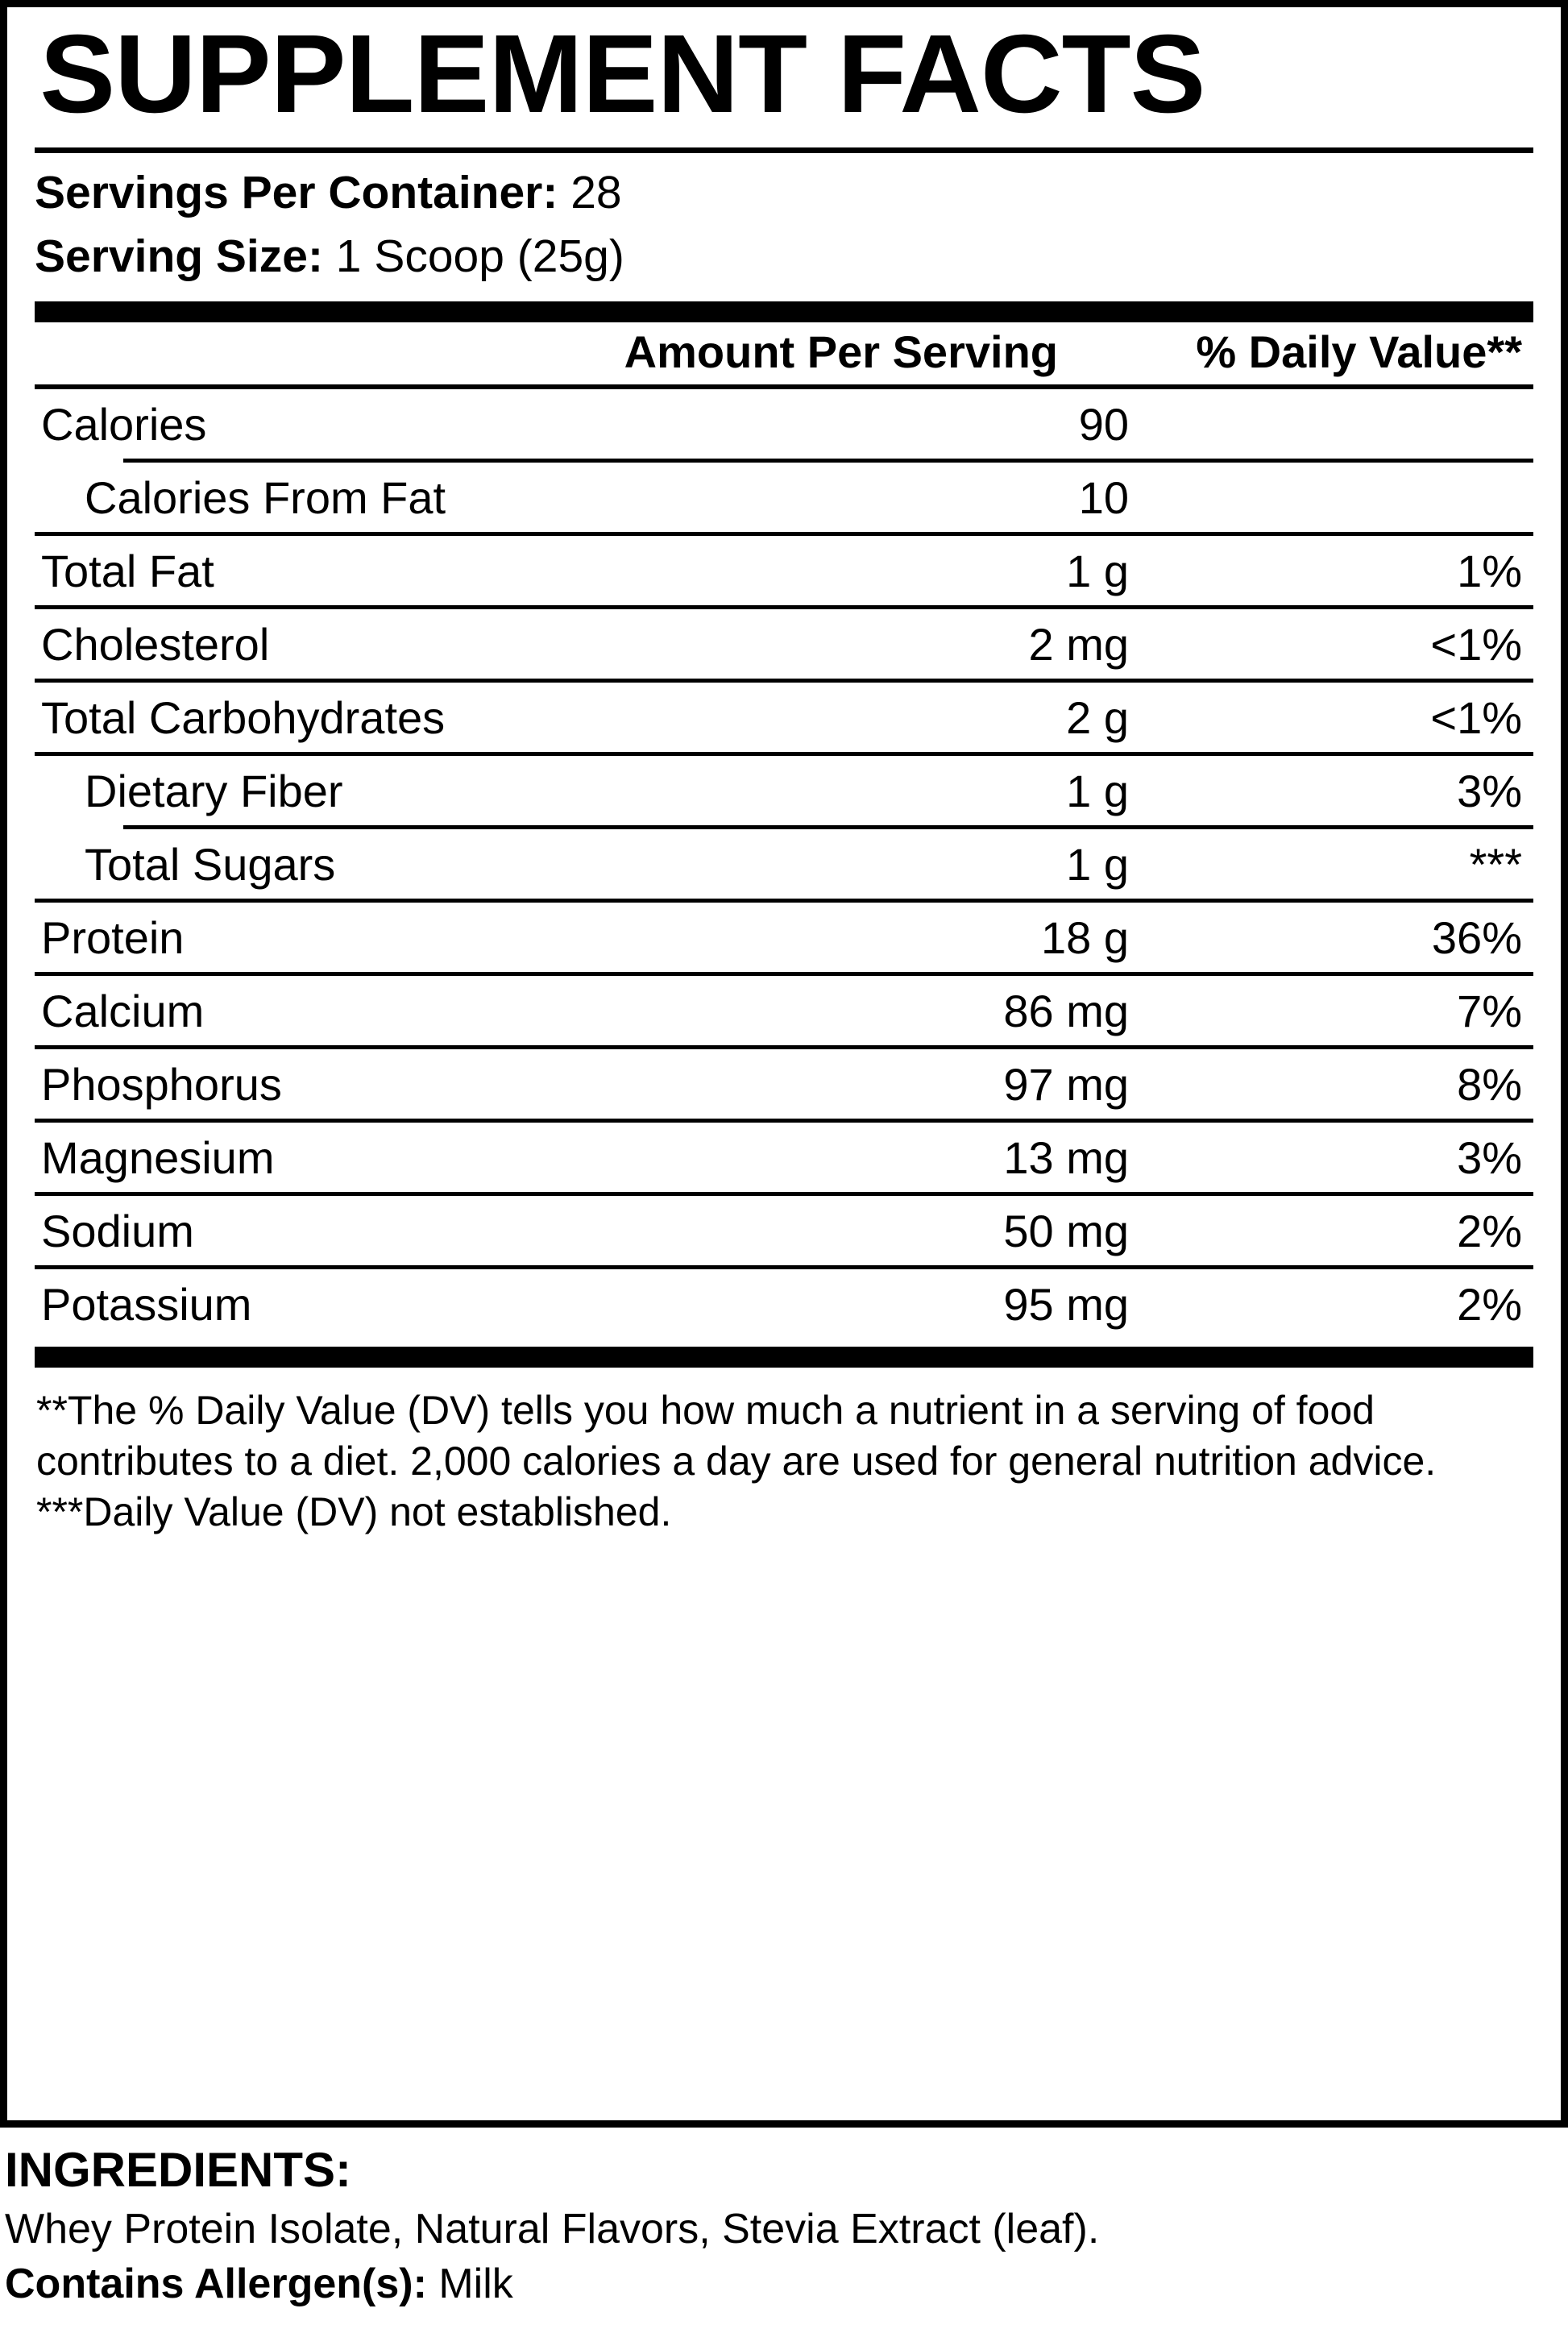 The width and height of the screenshot is (1568, 2325). Describe the element at coordinates (127, 571) in the screenshot. I see `nutrient-name: Total Fat` at that location.